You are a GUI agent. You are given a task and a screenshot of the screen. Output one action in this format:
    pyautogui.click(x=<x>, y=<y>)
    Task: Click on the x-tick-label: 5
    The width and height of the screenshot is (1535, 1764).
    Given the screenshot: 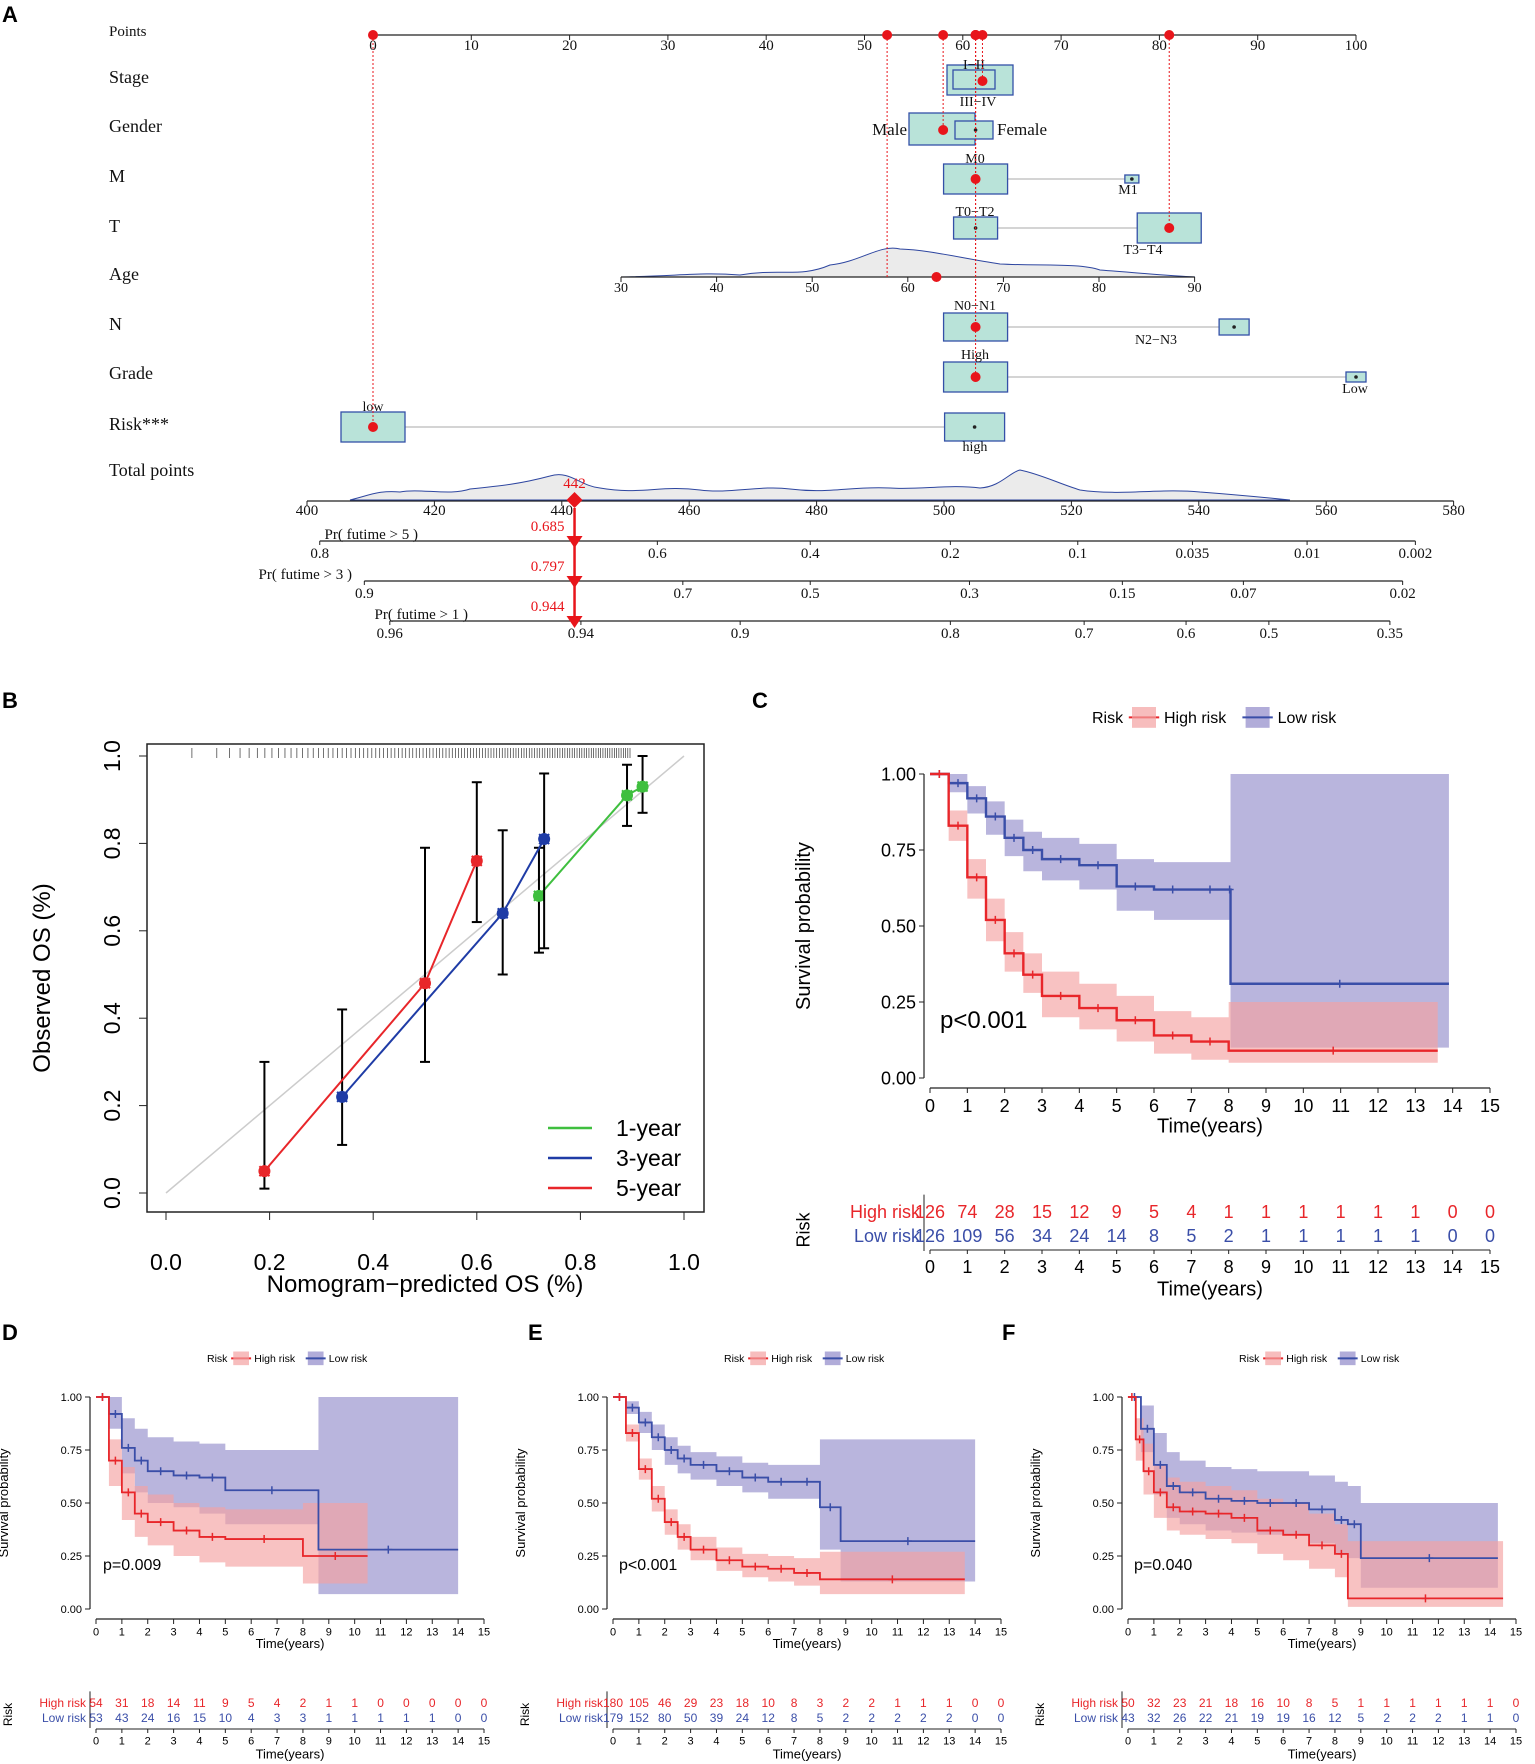 What is the action you would take?
    pyautogui.click(x=1117, y=1106)
    